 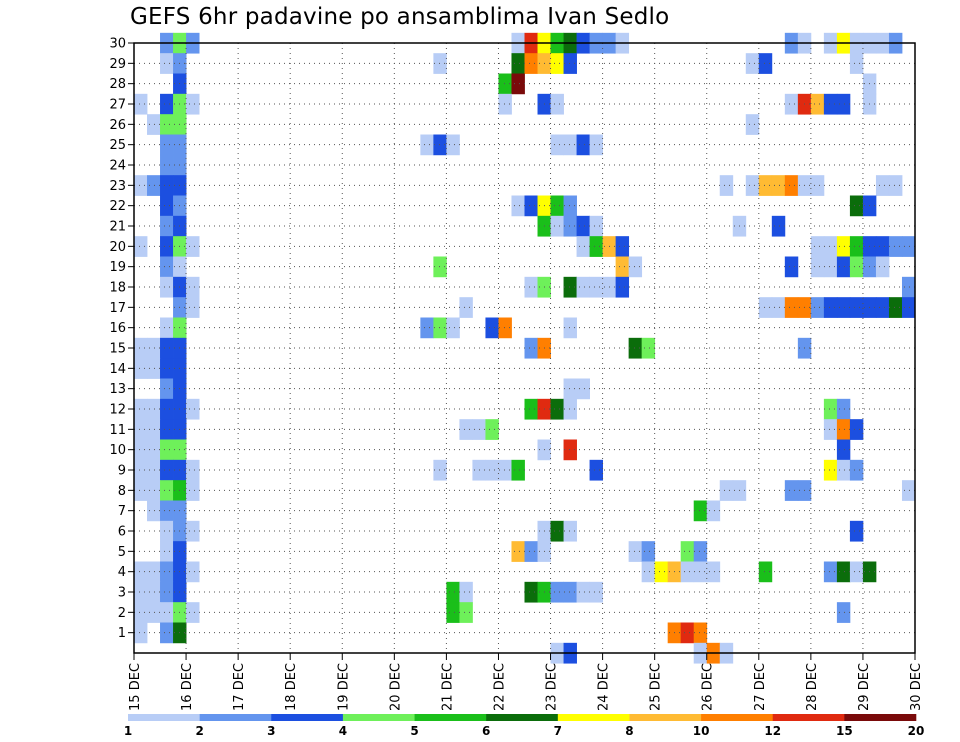 I want to click on legend-label: 1, so click(x=128, y=731).